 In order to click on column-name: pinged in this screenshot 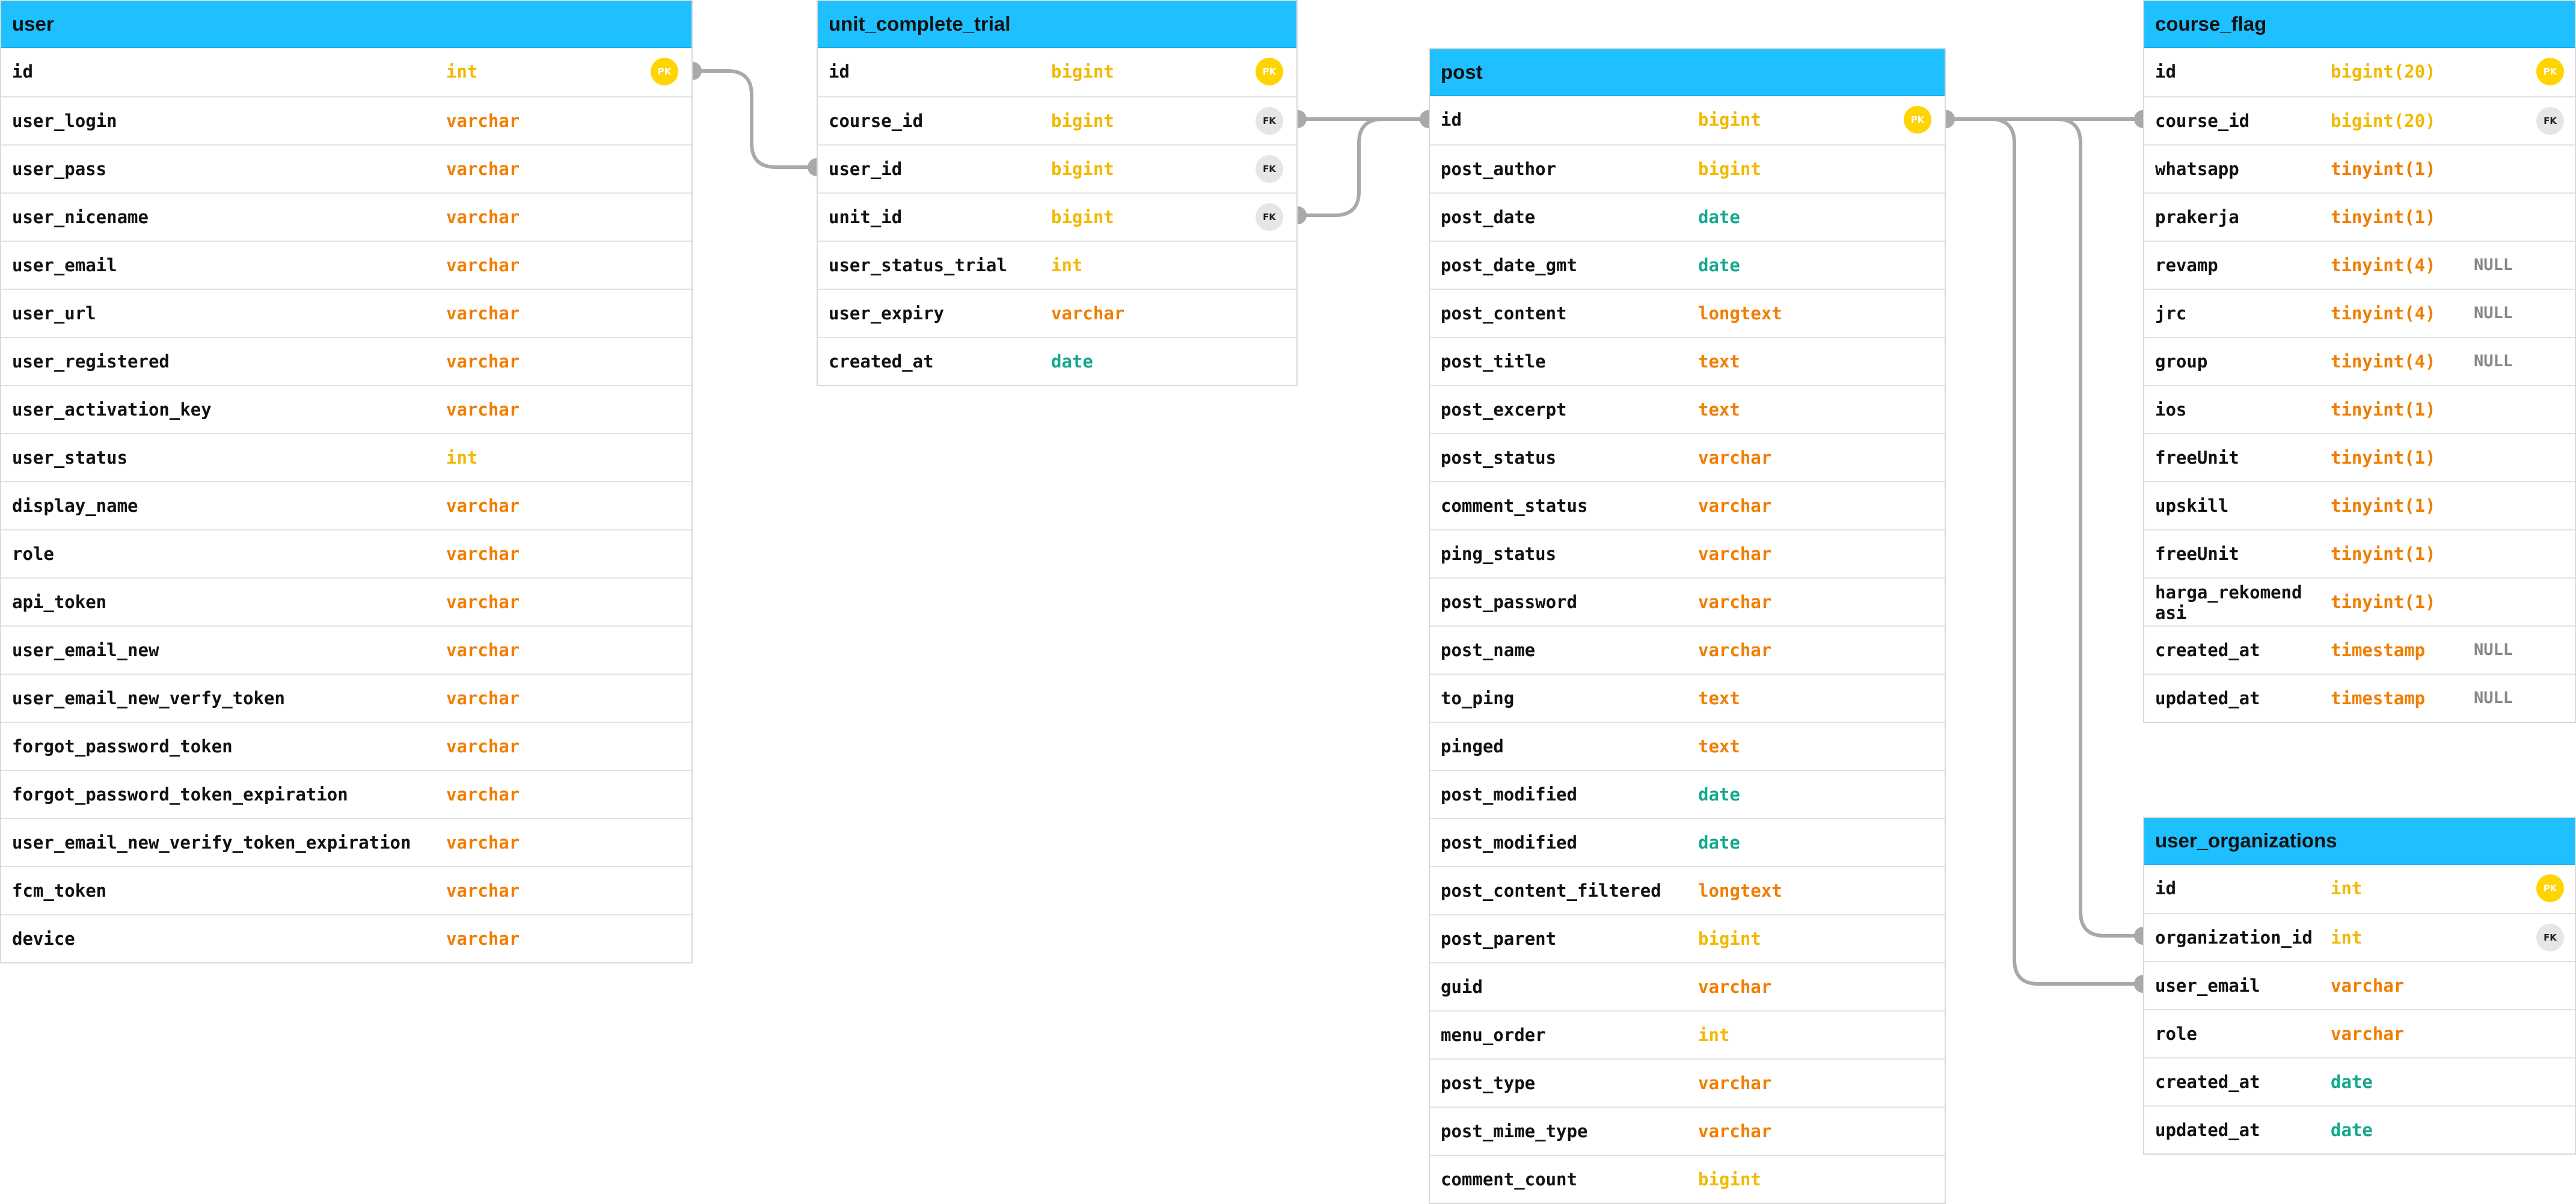, I will do `click(1472, 746)`.